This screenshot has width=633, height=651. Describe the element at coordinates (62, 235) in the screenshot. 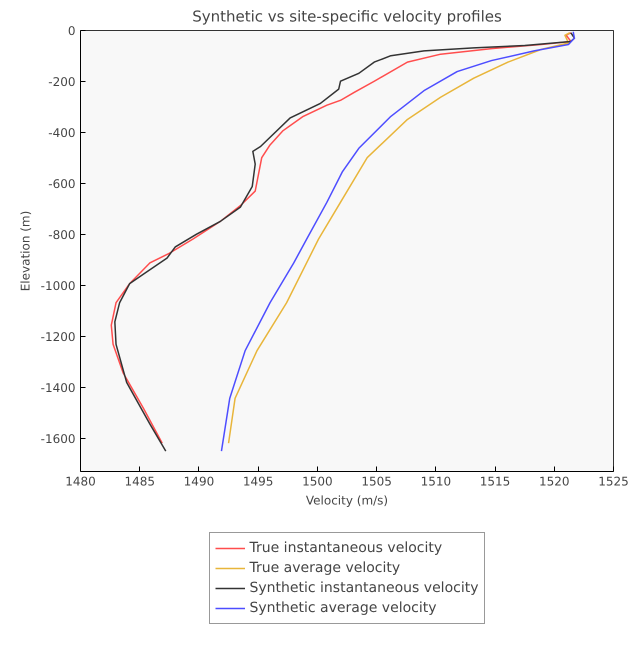

I see `y-tick-label: -800` at that location.